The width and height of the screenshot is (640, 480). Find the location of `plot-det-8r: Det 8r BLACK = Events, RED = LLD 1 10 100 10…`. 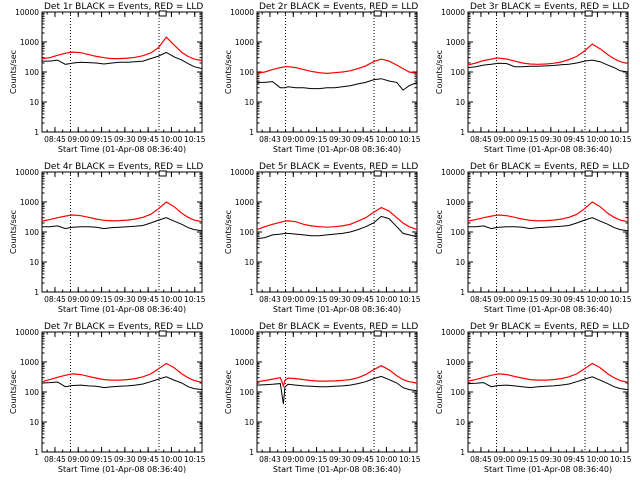

plot-det-8r: Det 8r BLACK = Events, RED = LLD 1 10 100 10… is located at coordinates (322, 398).